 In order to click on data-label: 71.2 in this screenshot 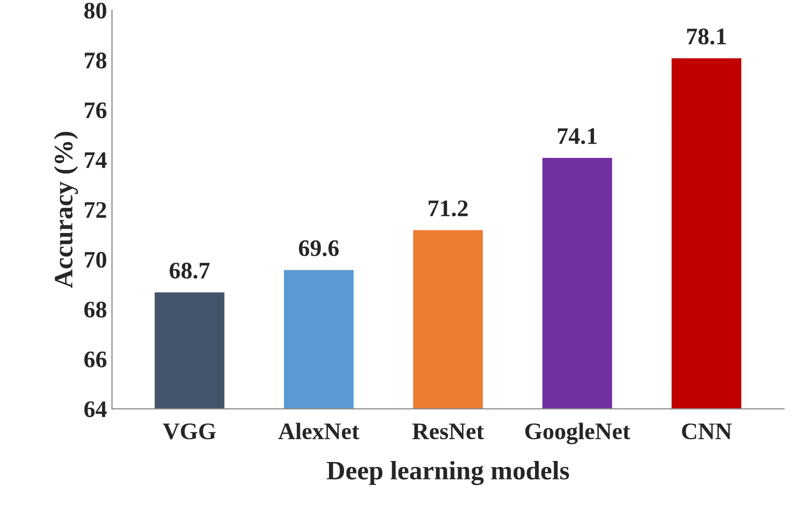, I will do `click(448, 208)`.